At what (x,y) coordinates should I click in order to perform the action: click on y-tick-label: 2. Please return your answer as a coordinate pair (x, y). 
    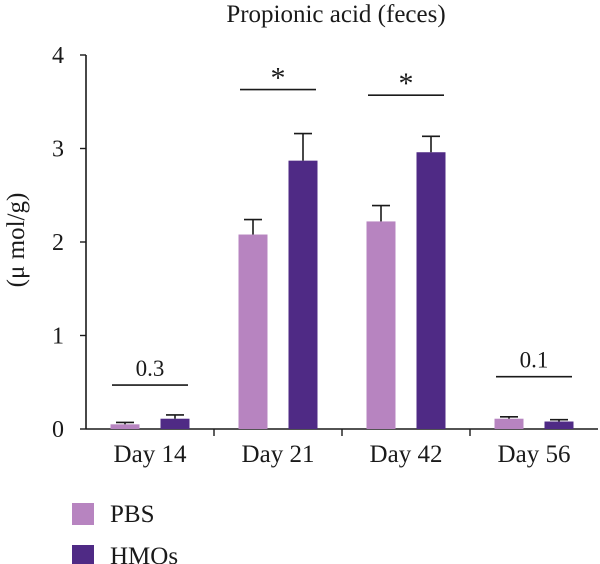
    Looking at the image, I should click on (58, 243).